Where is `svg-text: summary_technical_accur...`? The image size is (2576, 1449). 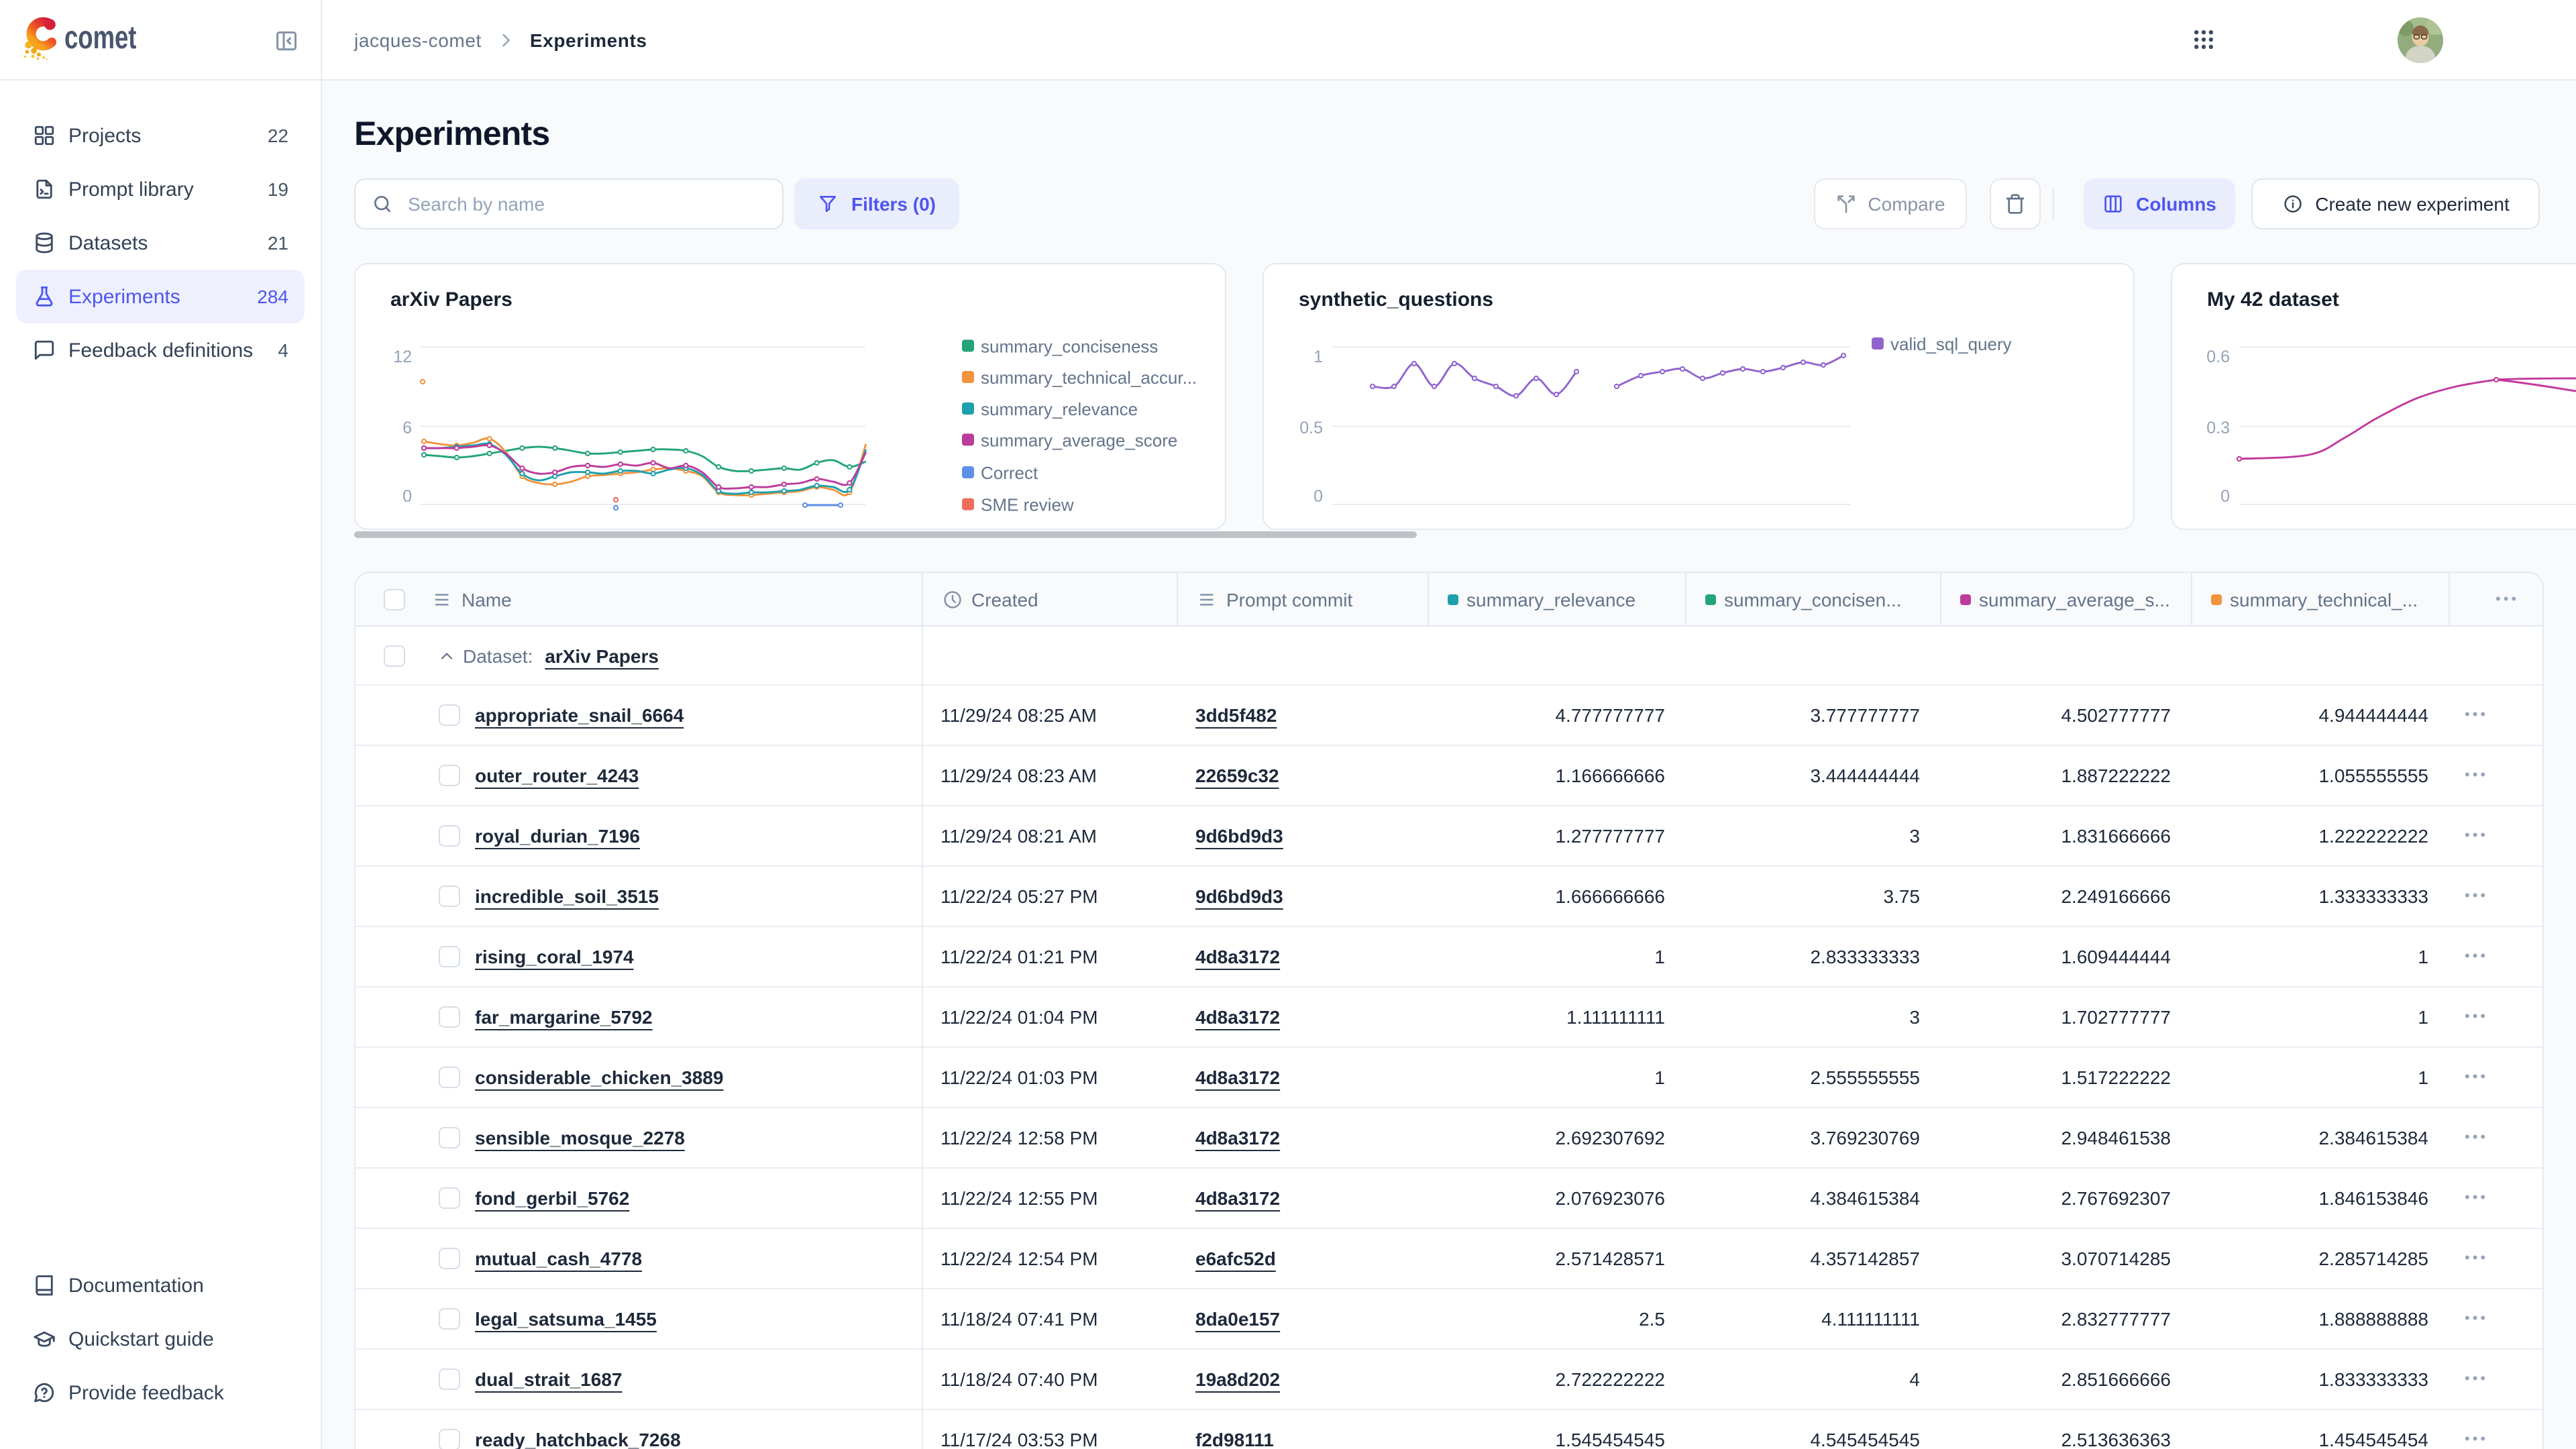 svg-text: summary_technical_accur... is located at coordinates (1089, 378).